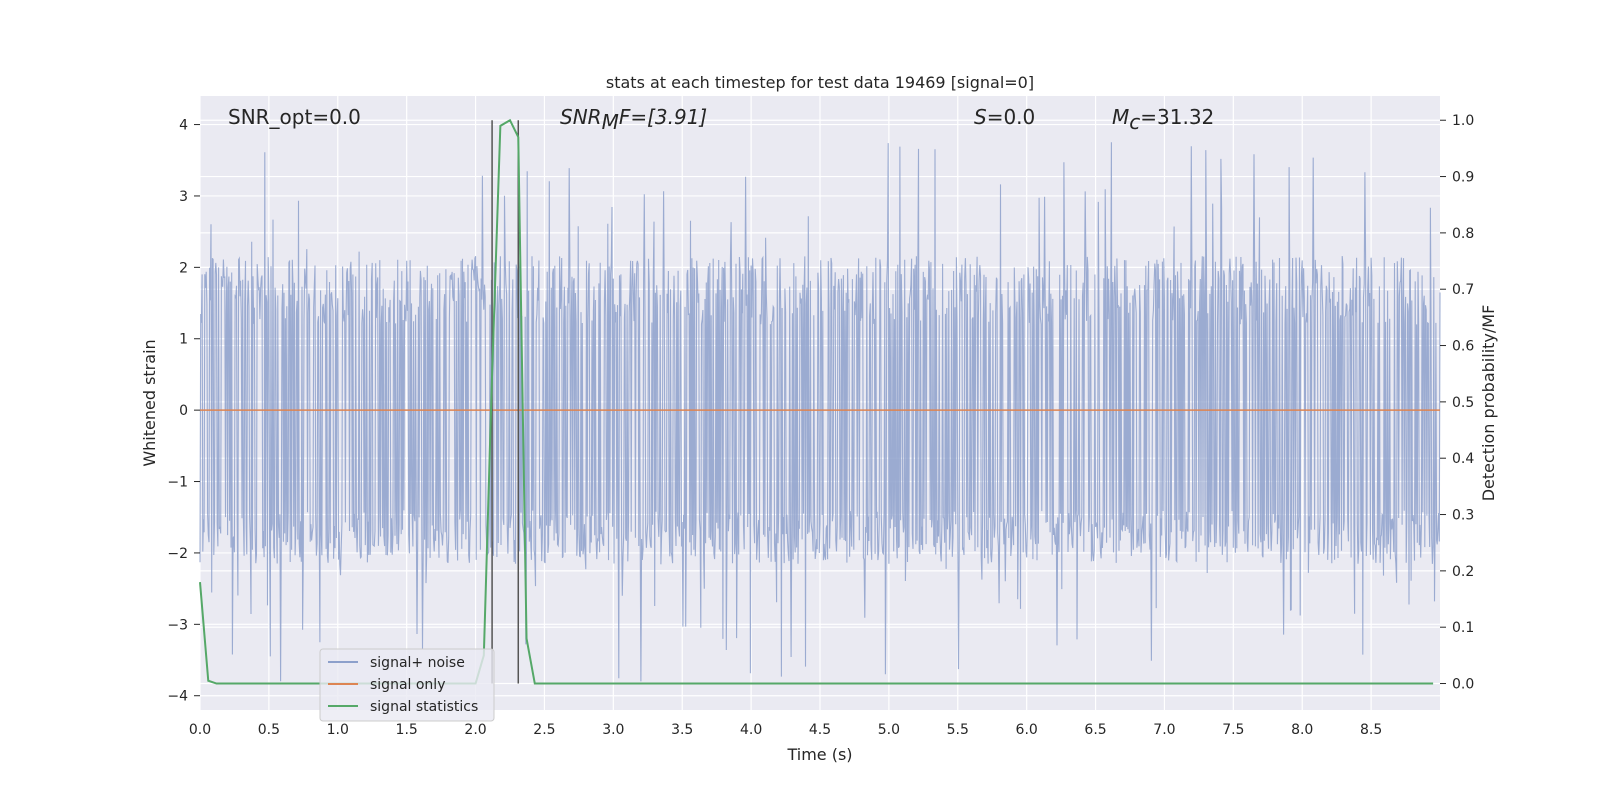  Describe the element at coordinates (663, 117) in the screenshot. I see `snr-mf-rest-f: F=[3.91]` at that location.